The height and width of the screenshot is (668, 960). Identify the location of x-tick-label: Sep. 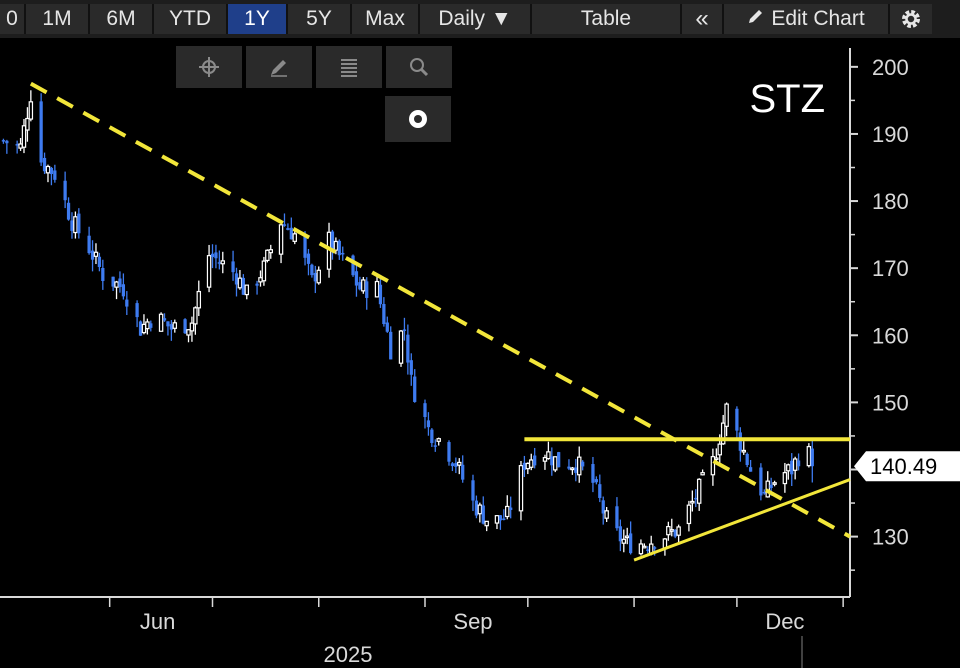
(472, 621).